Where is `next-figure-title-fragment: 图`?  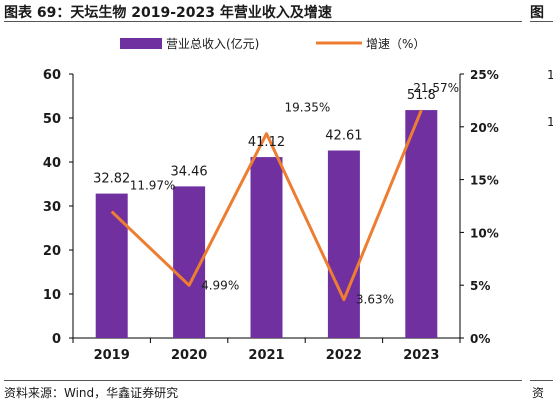
next-figure-title-fragment: 图 is located at coordinates (537, 13).